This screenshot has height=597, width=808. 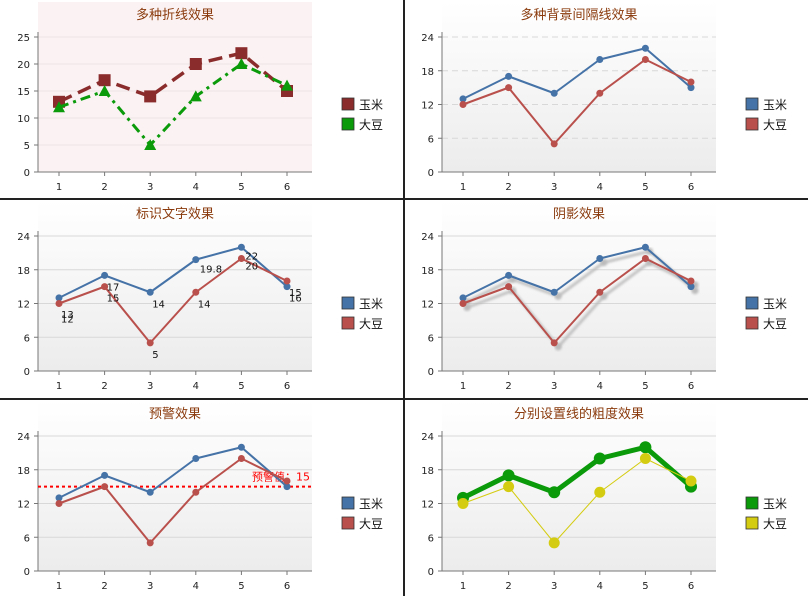 What do you see at coordinates (113, 299) in the screenshot?
I see `data-label: 15` at bounding box center [113, 299].